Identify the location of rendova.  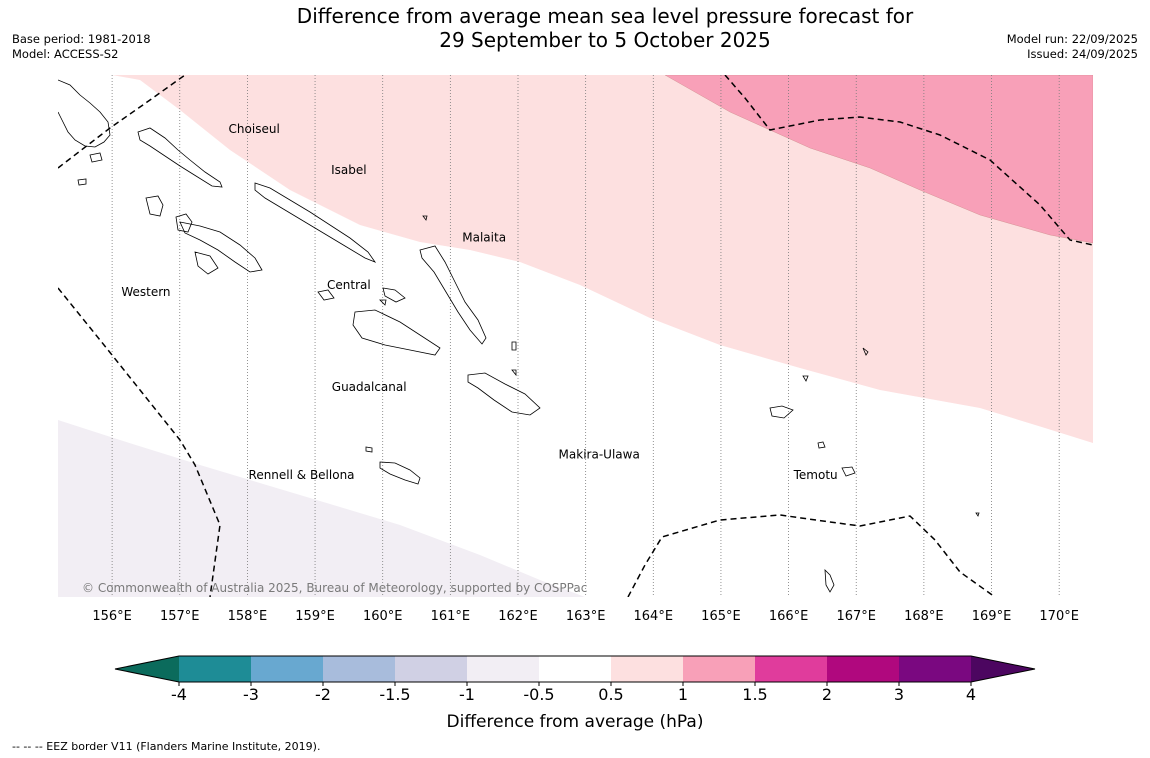
(206, 263).